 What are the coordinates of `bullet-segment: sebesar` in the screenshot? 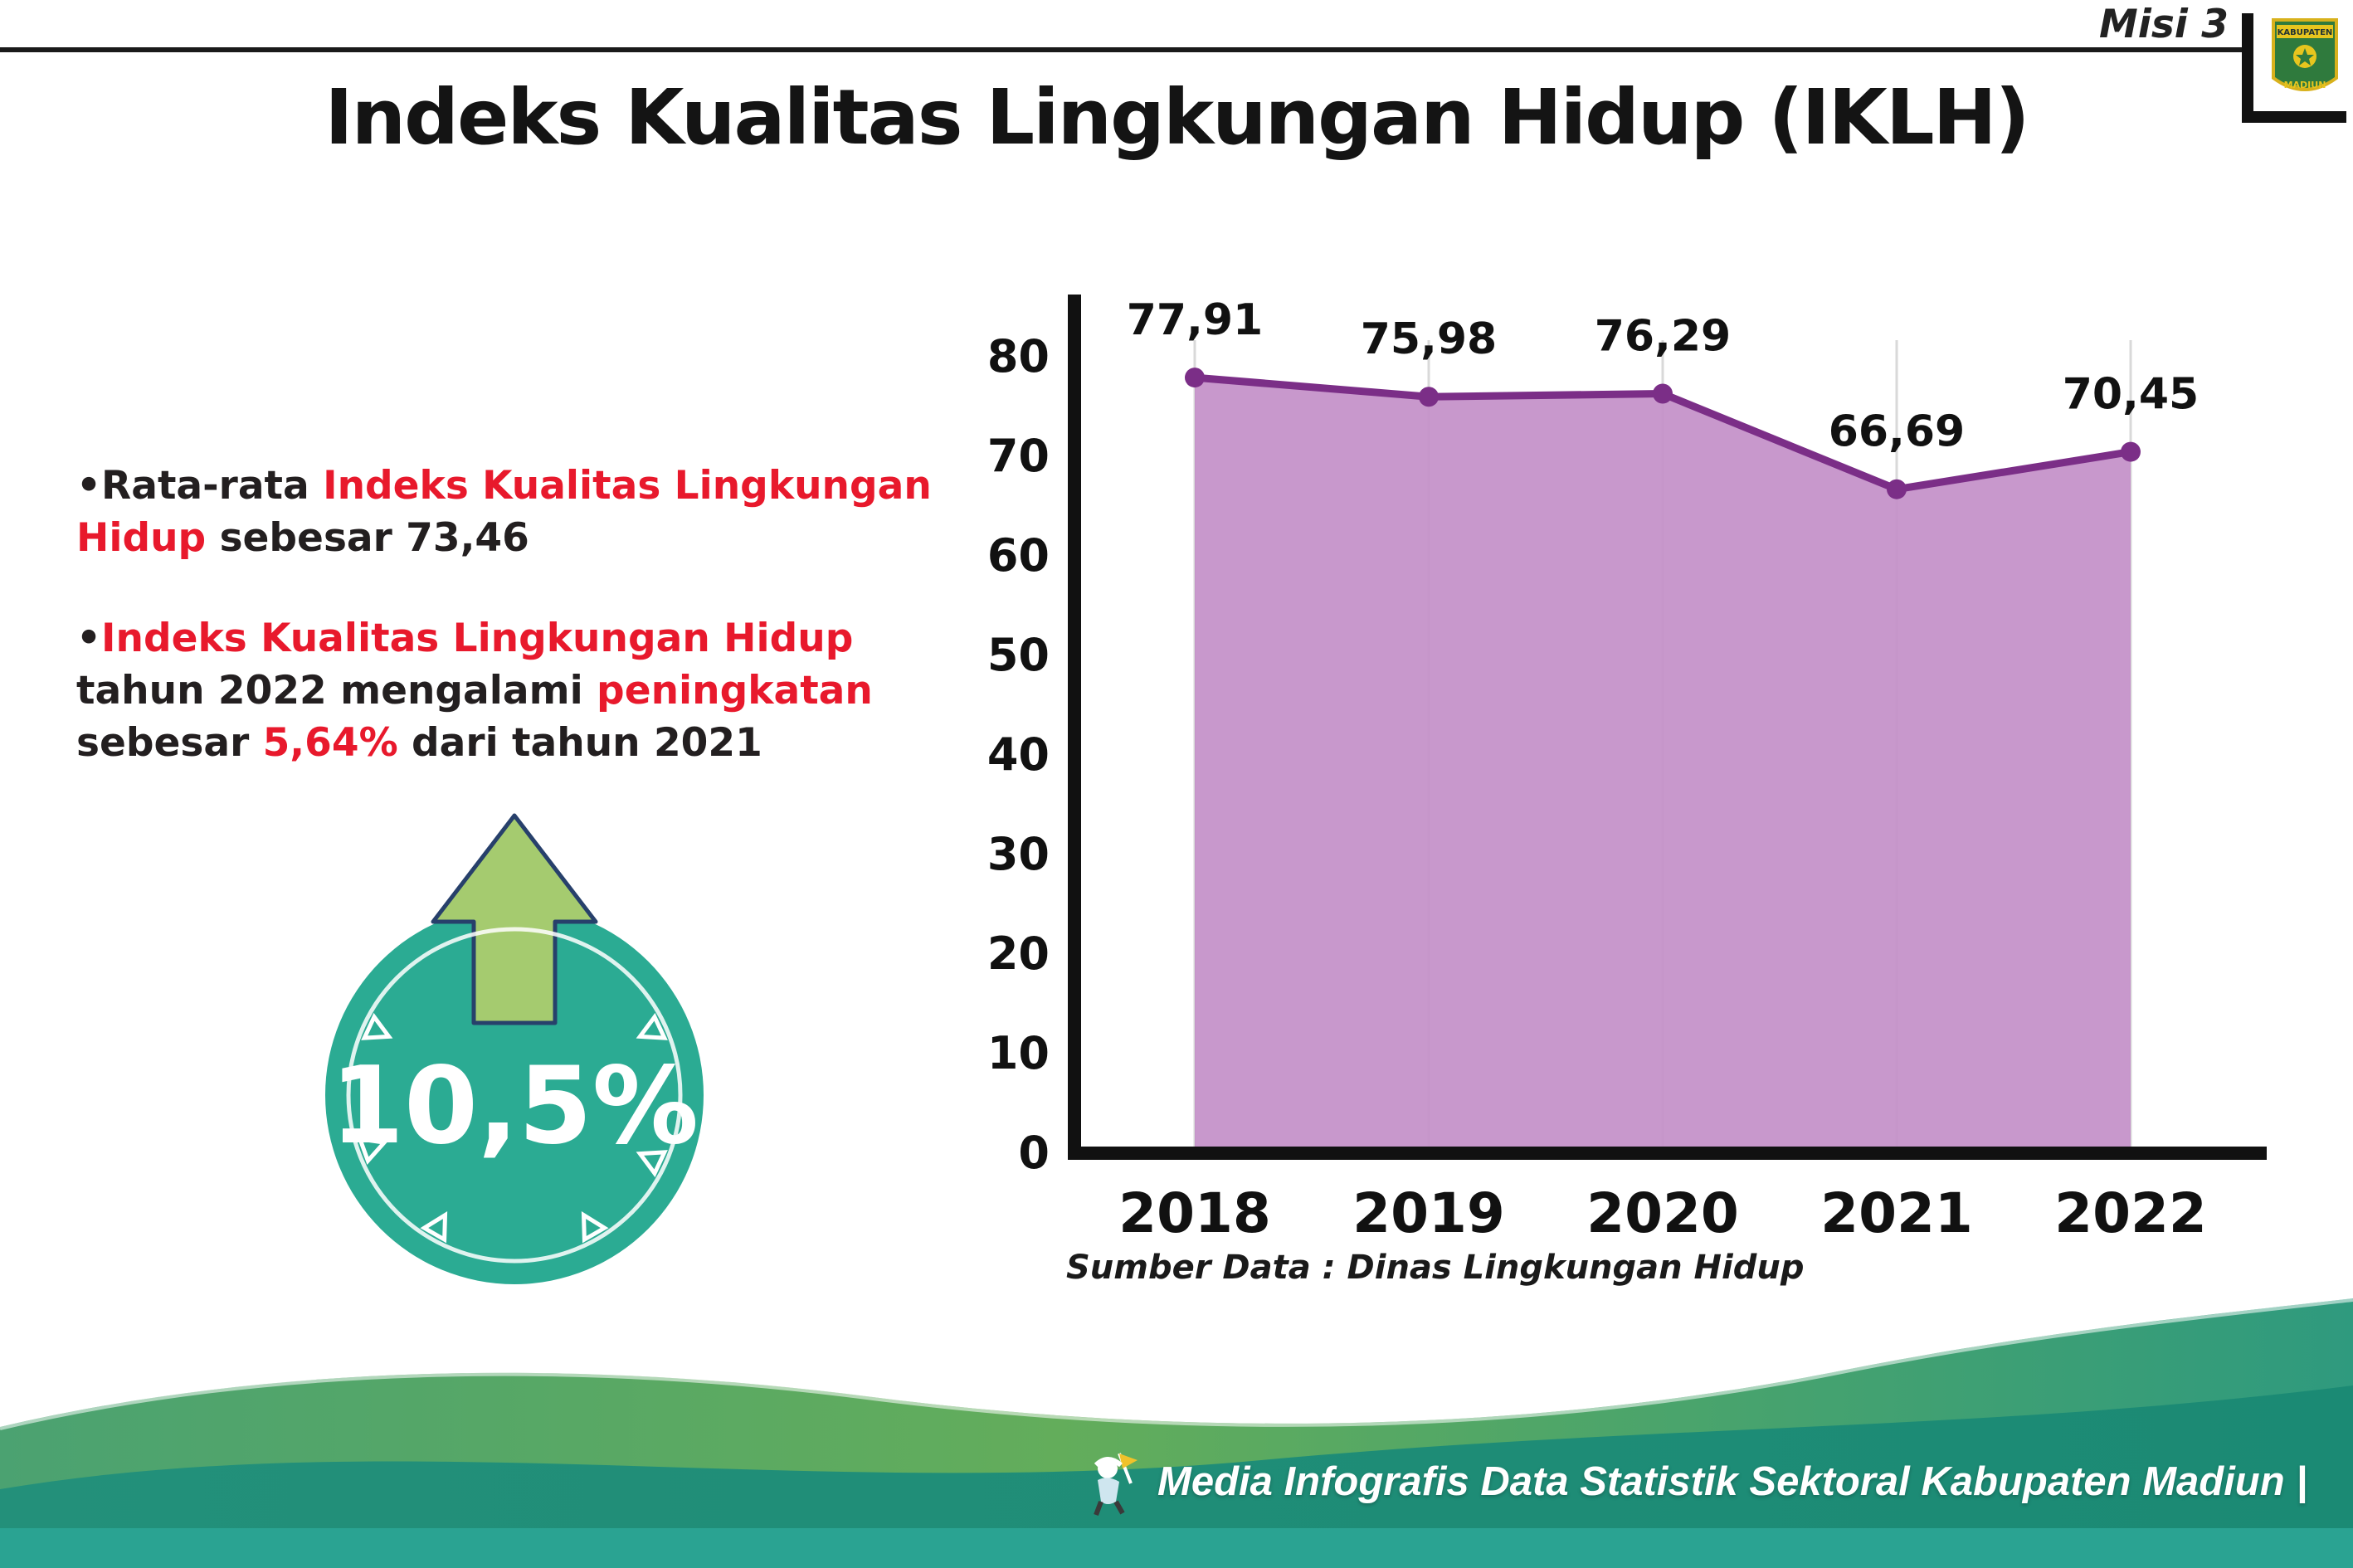 It's located at (169, 742).